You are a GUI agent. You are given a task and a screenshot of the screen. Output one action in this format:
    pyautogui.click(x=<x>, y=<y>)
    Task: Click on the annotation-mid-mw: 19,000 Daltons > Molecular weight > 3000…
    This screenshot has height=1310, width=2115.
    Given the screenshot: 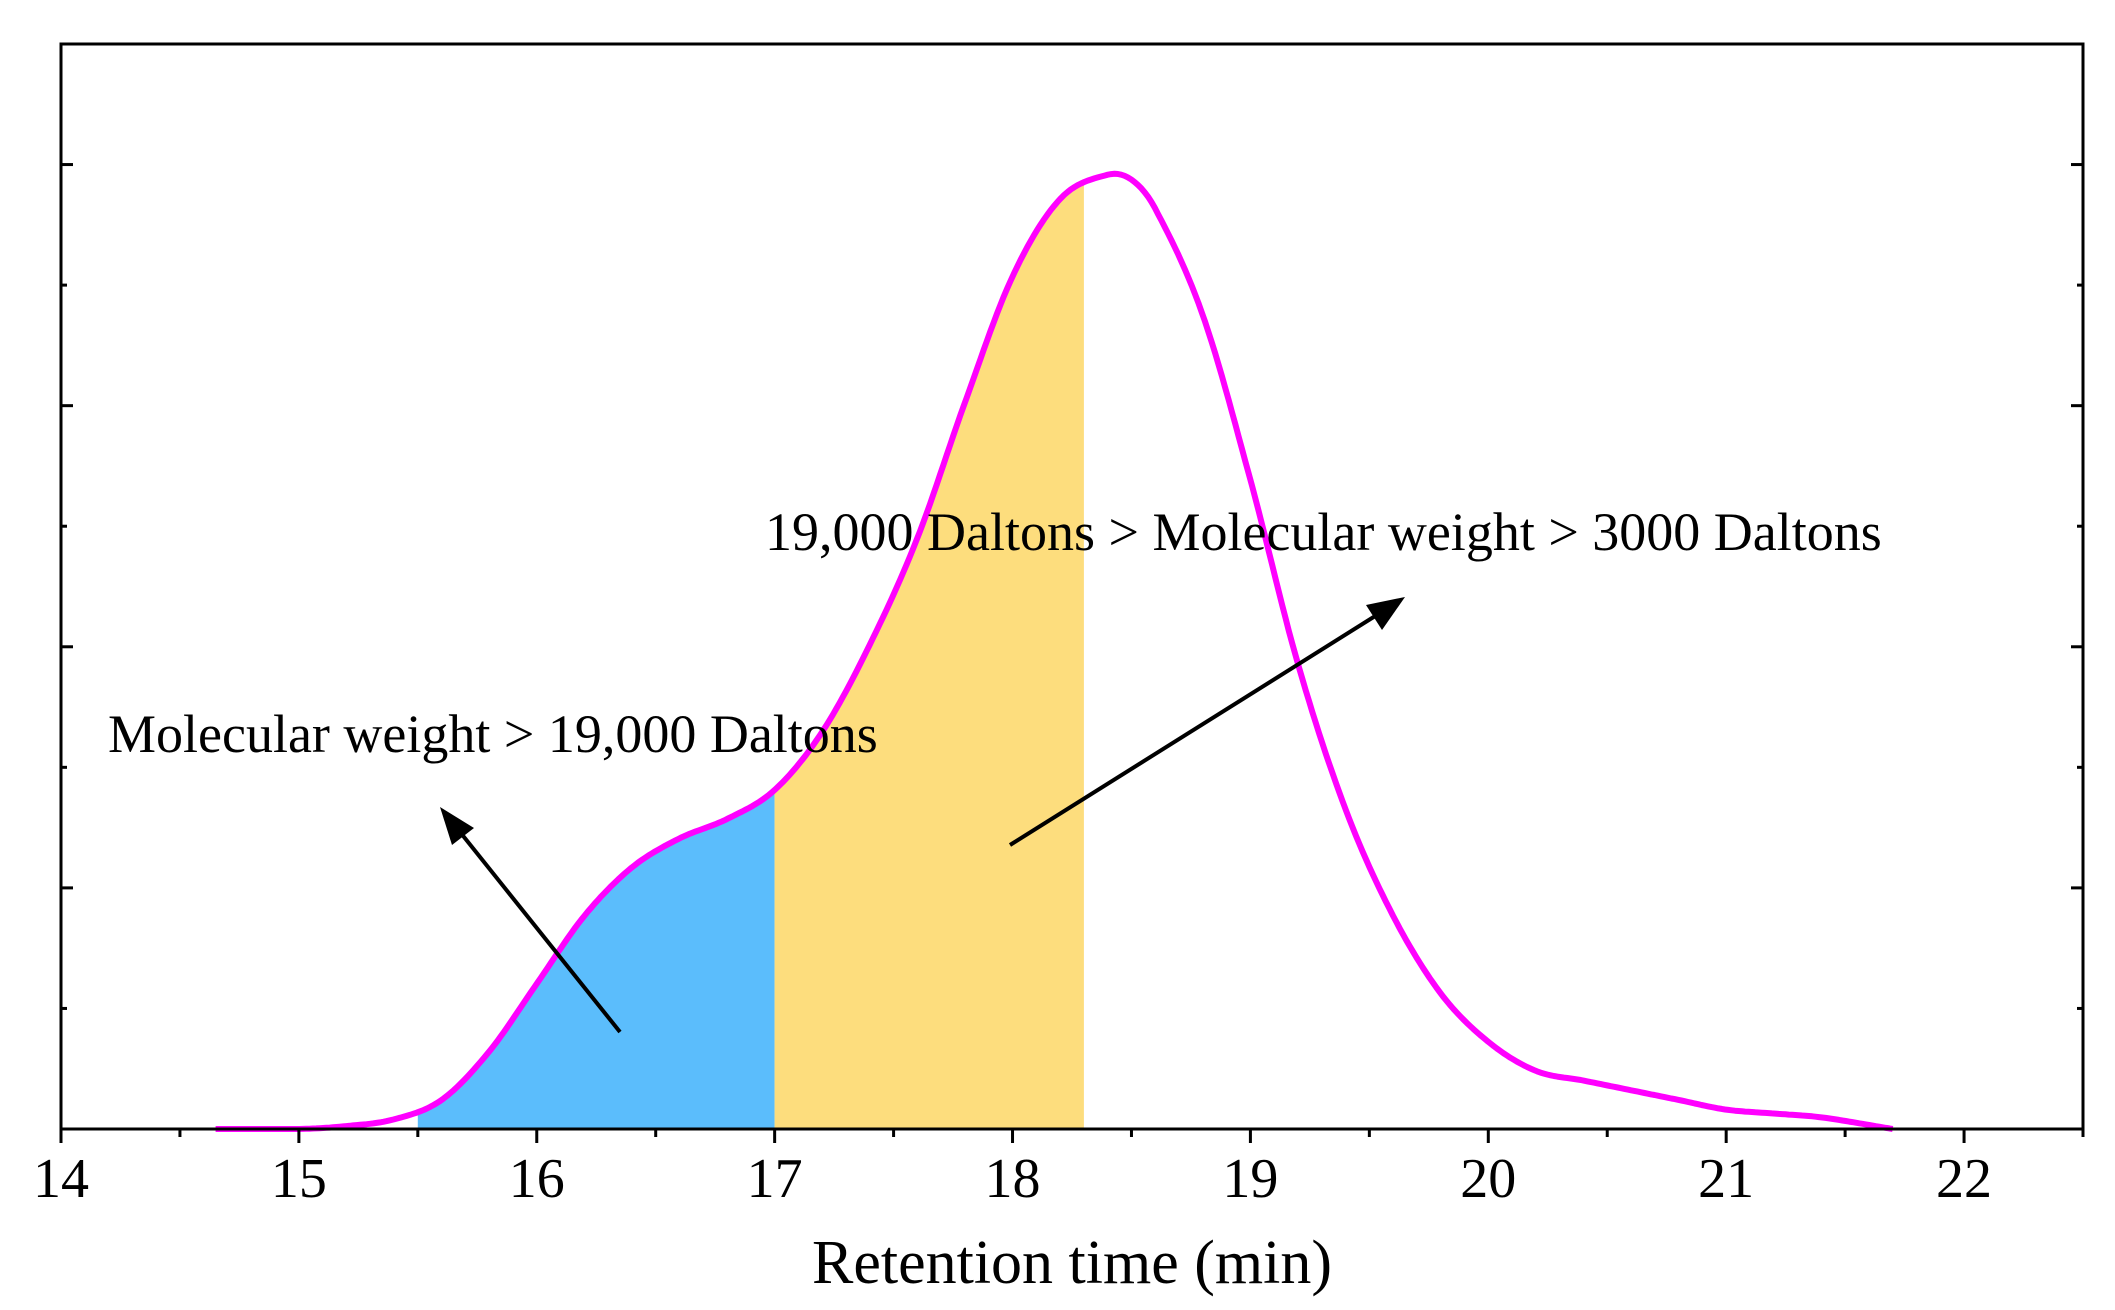 What is the action you would take?
    pyautogui.click(x=1323, y=532)
    